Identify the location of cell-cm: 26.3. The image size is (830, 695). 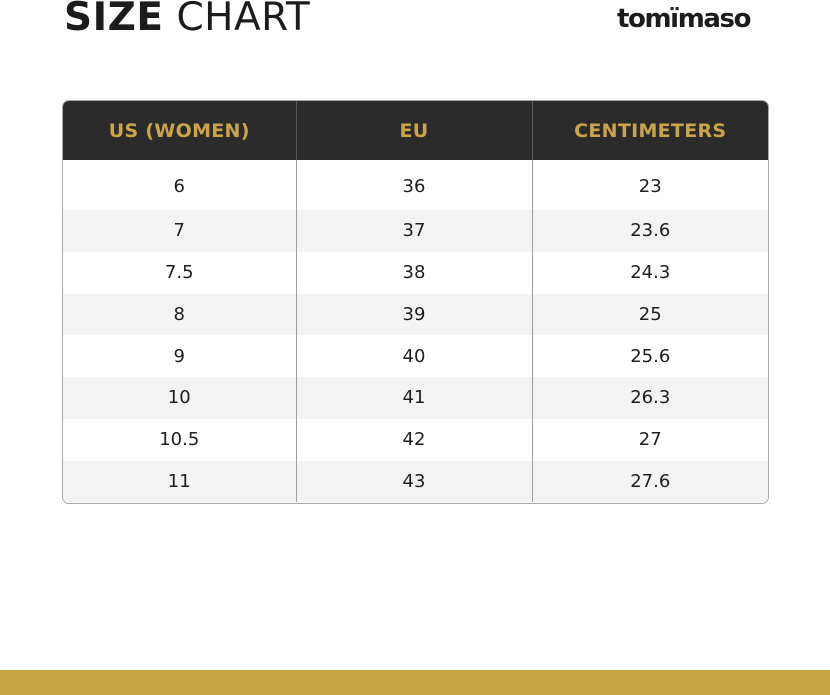
(649, 398).